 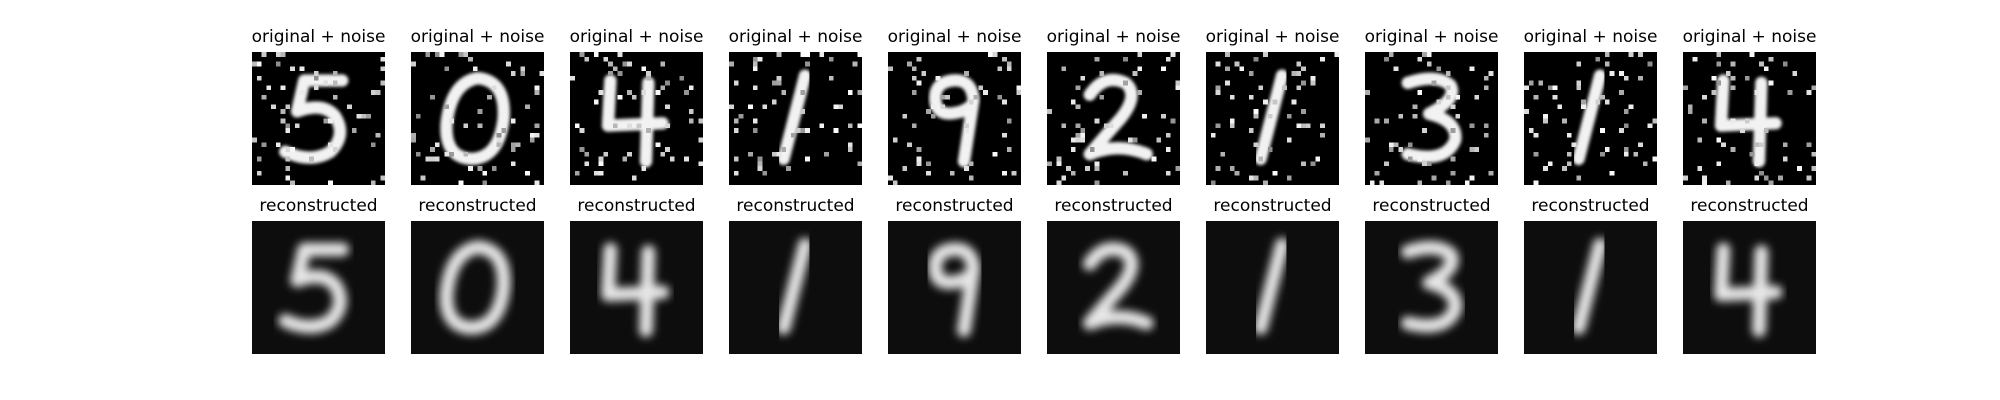 I want to click on noisy-panel-9: original + noise, so click(x=1590, y=107).